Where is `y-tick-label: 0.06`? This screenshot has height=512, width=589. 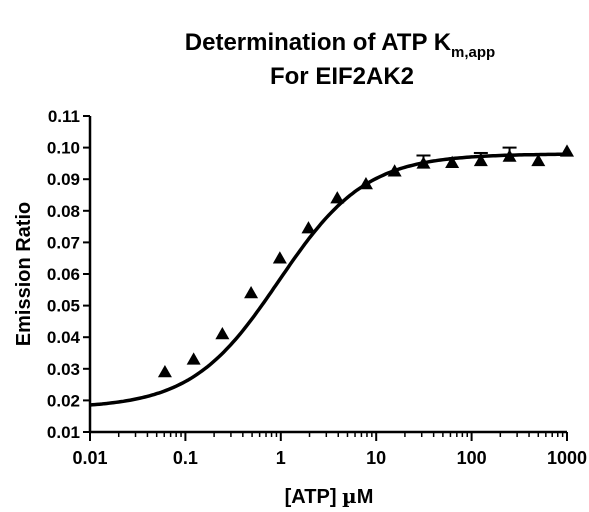
y-tick-label: 0.06 is located at coordinates (63, 274).